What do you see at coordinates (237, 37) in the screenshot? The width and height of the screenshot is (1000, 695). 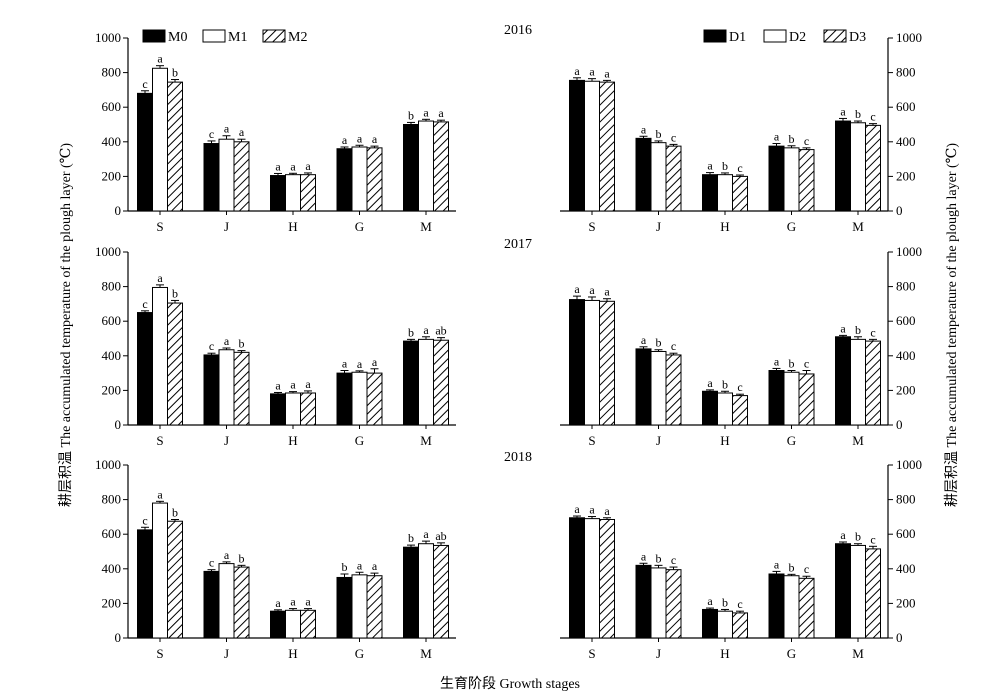 I see `legend-label-M1: M1` at bounding box center [237, 37].